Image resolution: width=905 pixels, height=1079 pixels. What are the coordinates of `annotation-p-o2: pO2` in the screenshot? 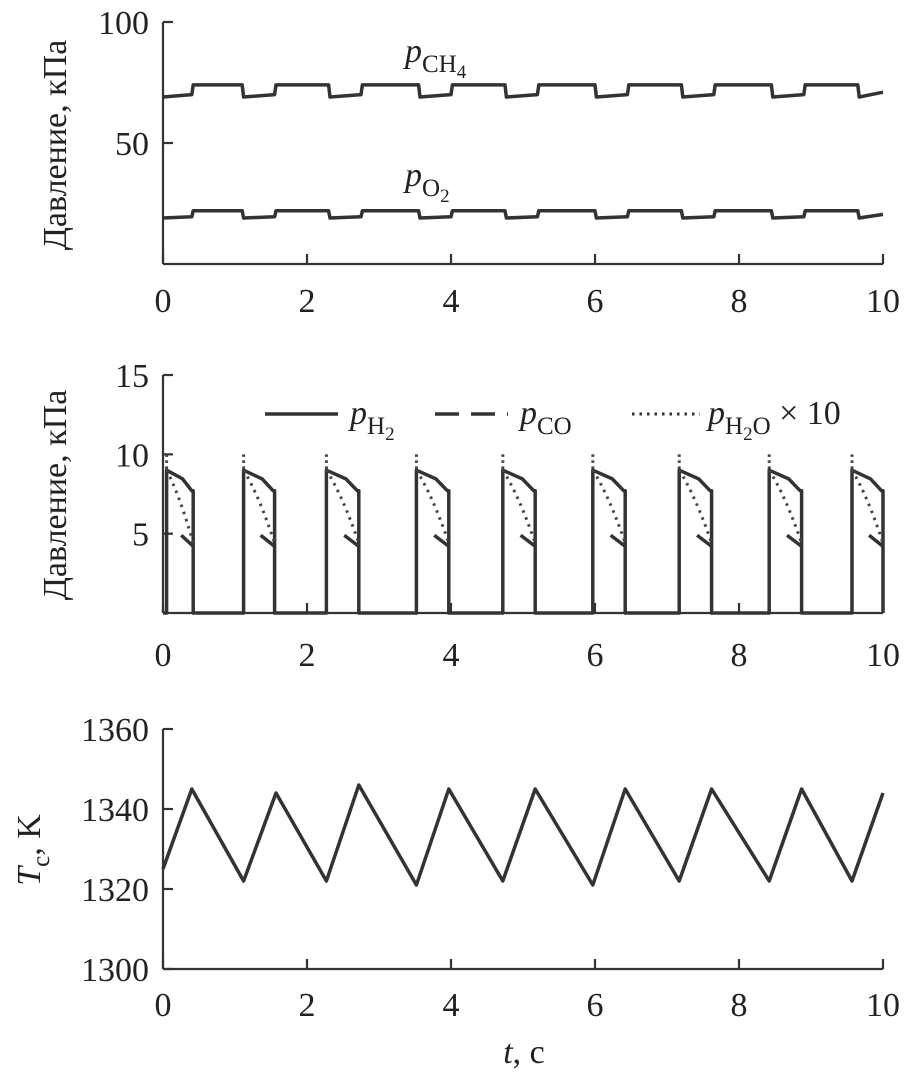 It's located at (426, 182).